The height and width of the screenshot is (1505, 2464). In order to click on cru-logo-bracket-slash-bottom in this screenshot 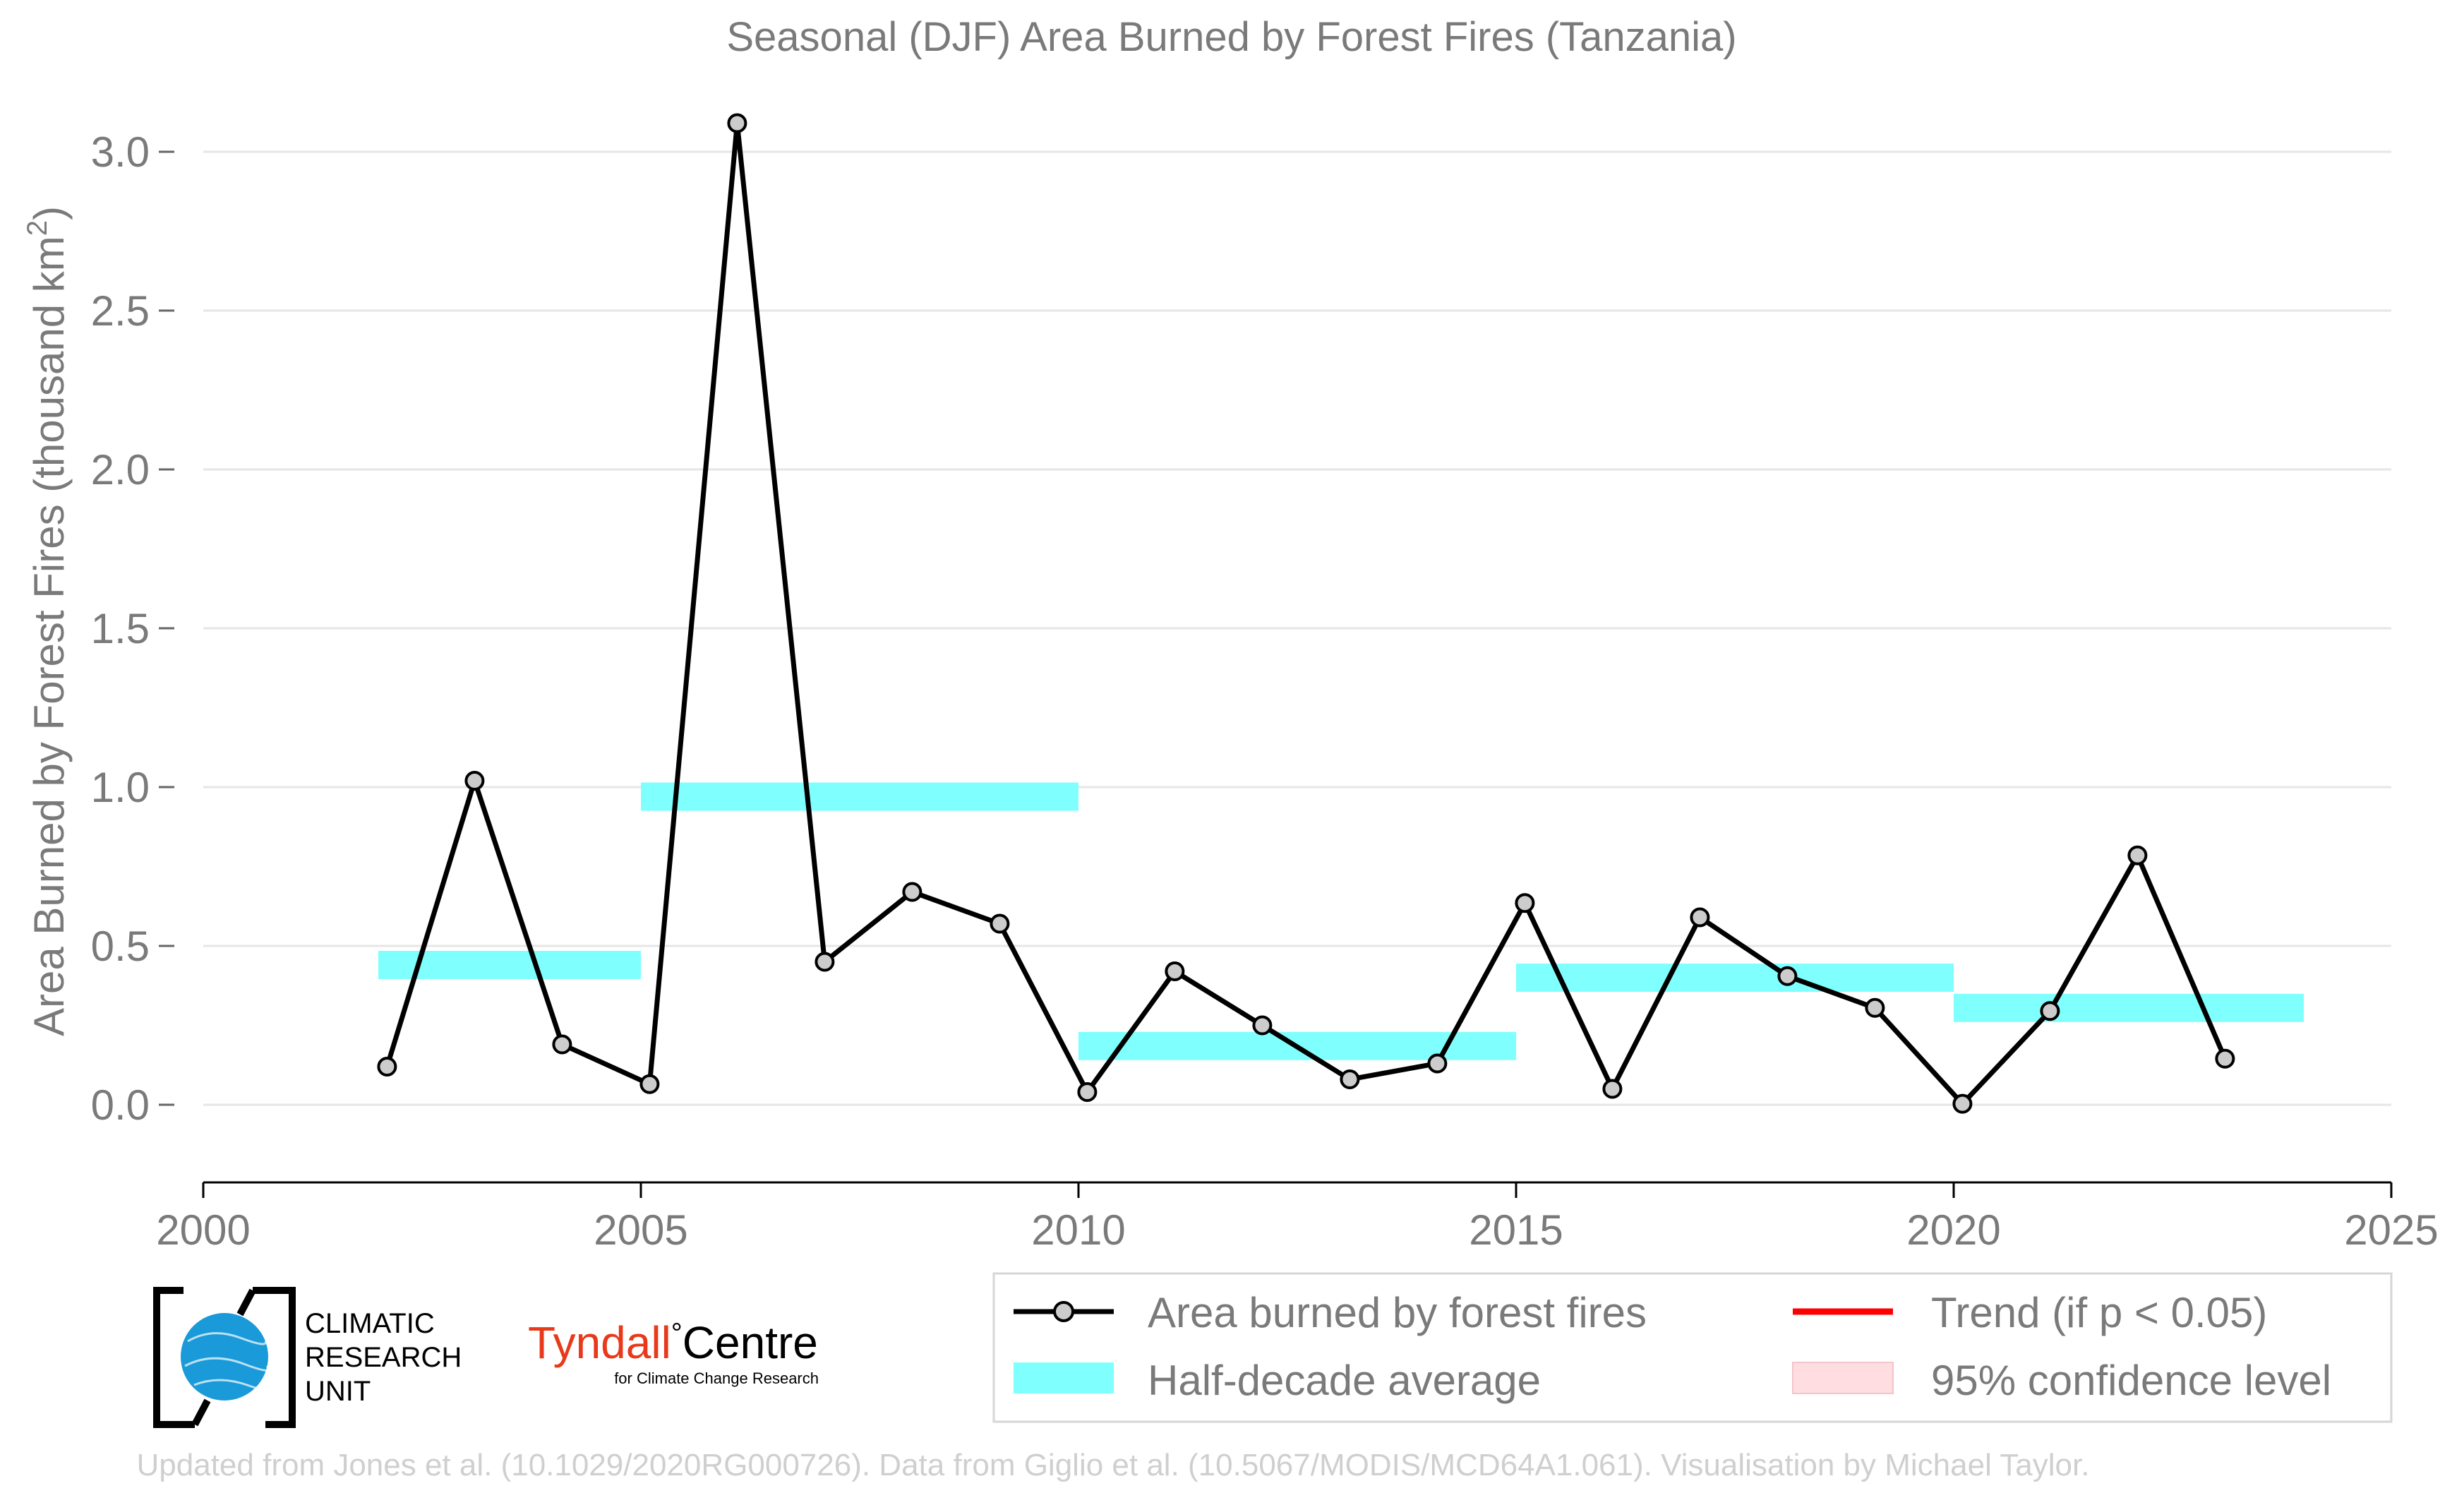, I will do `click(201, 1412)`.